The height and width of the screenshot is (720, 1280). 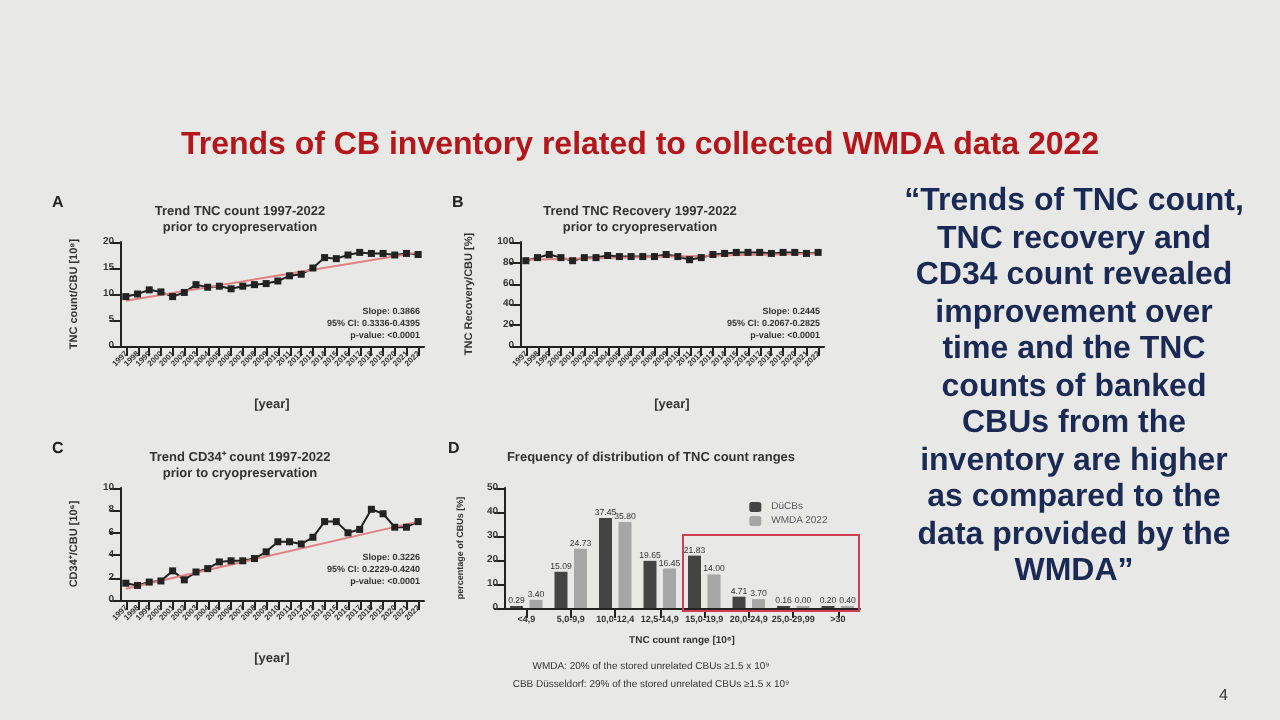 What do you see at coordinates (640, 146) in the screenshot?
I see `text: Trends of CB inventory related to collected WMDA data 2022` at bounding box center [640, 146].